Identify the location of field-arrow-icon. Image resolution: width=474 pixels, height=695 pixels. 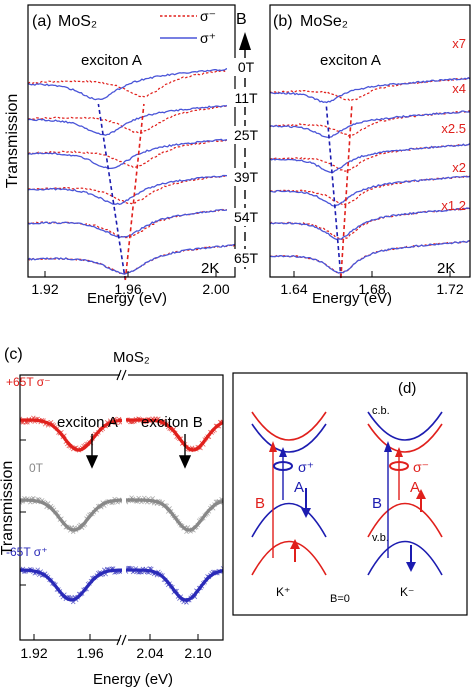
(245, 41).